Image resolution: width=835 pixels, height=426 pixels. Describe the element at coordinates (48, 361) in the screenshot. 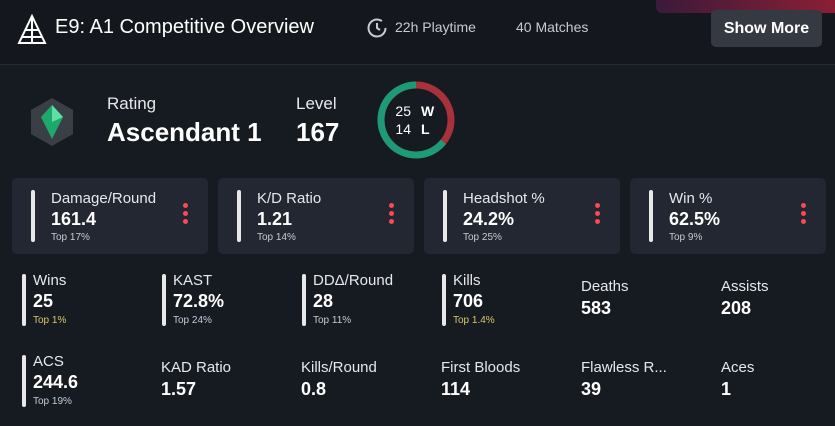

I see `stat-label: ACS` at that location.